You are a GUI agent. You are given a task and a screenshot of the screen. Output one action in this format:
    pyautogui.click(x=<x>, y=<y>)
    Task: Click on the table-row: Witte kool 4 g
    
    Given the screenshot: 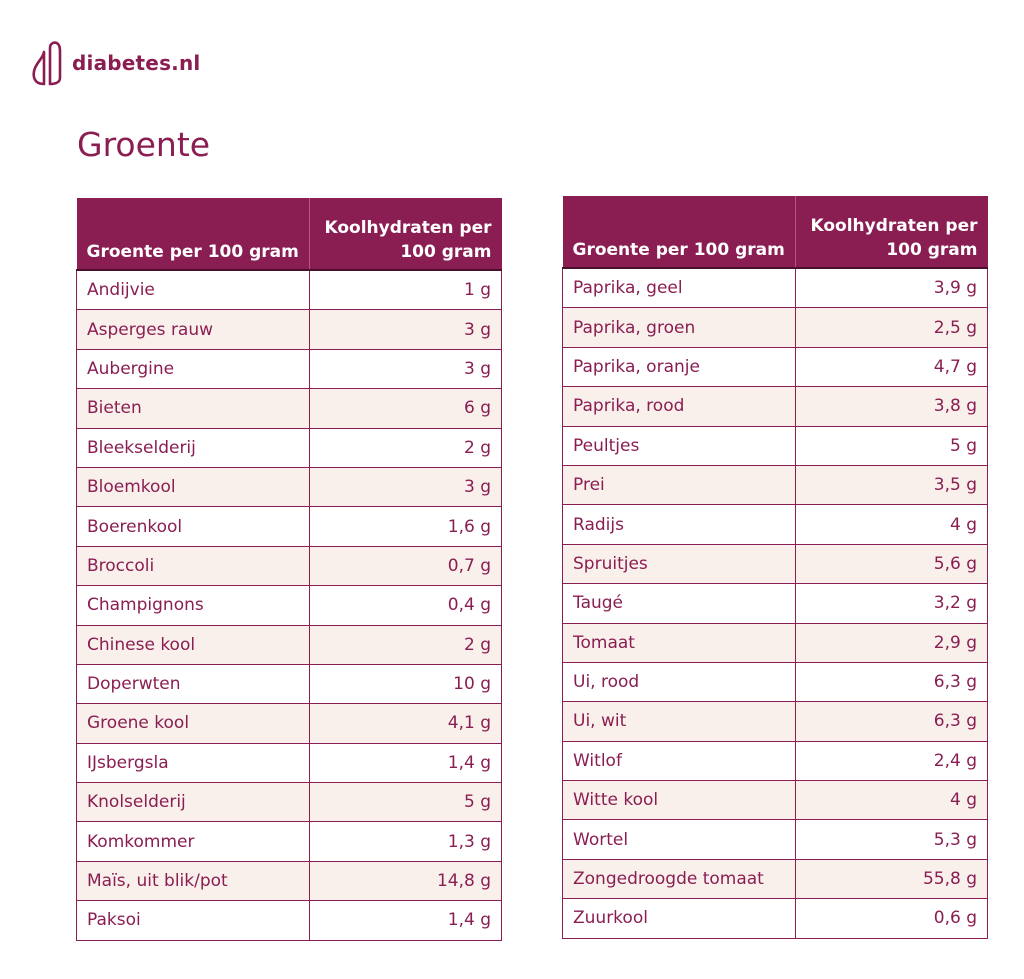 What is the action you would take?
    pyautogui.click(x=775, y=800)
    